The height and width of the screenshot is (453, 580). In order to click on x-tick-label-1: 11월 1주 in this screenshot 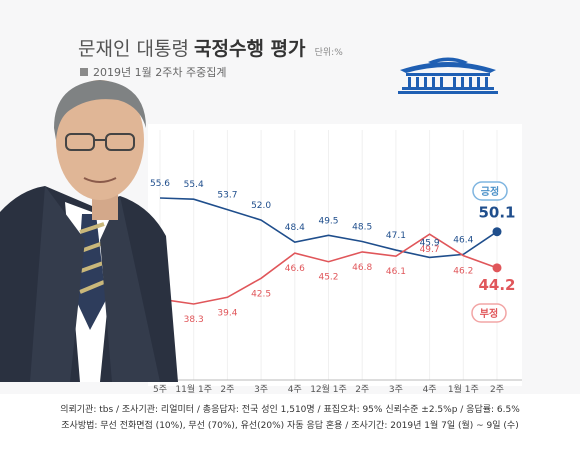, I will do `click(193, 389)`.